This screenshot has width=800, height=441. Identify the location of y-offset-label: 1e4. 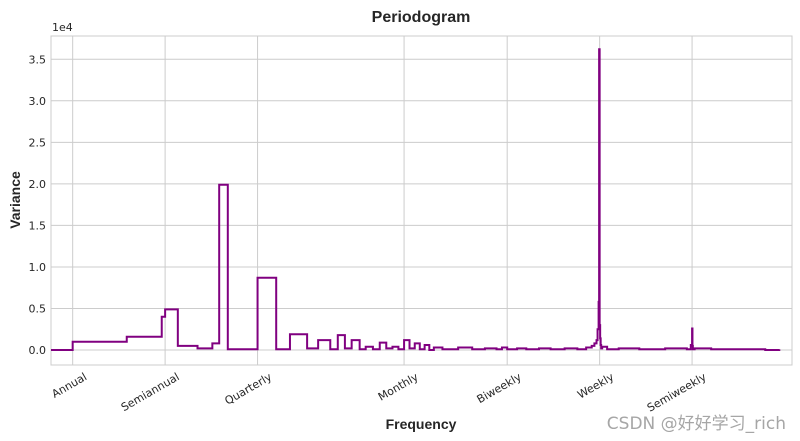
(62, 27).